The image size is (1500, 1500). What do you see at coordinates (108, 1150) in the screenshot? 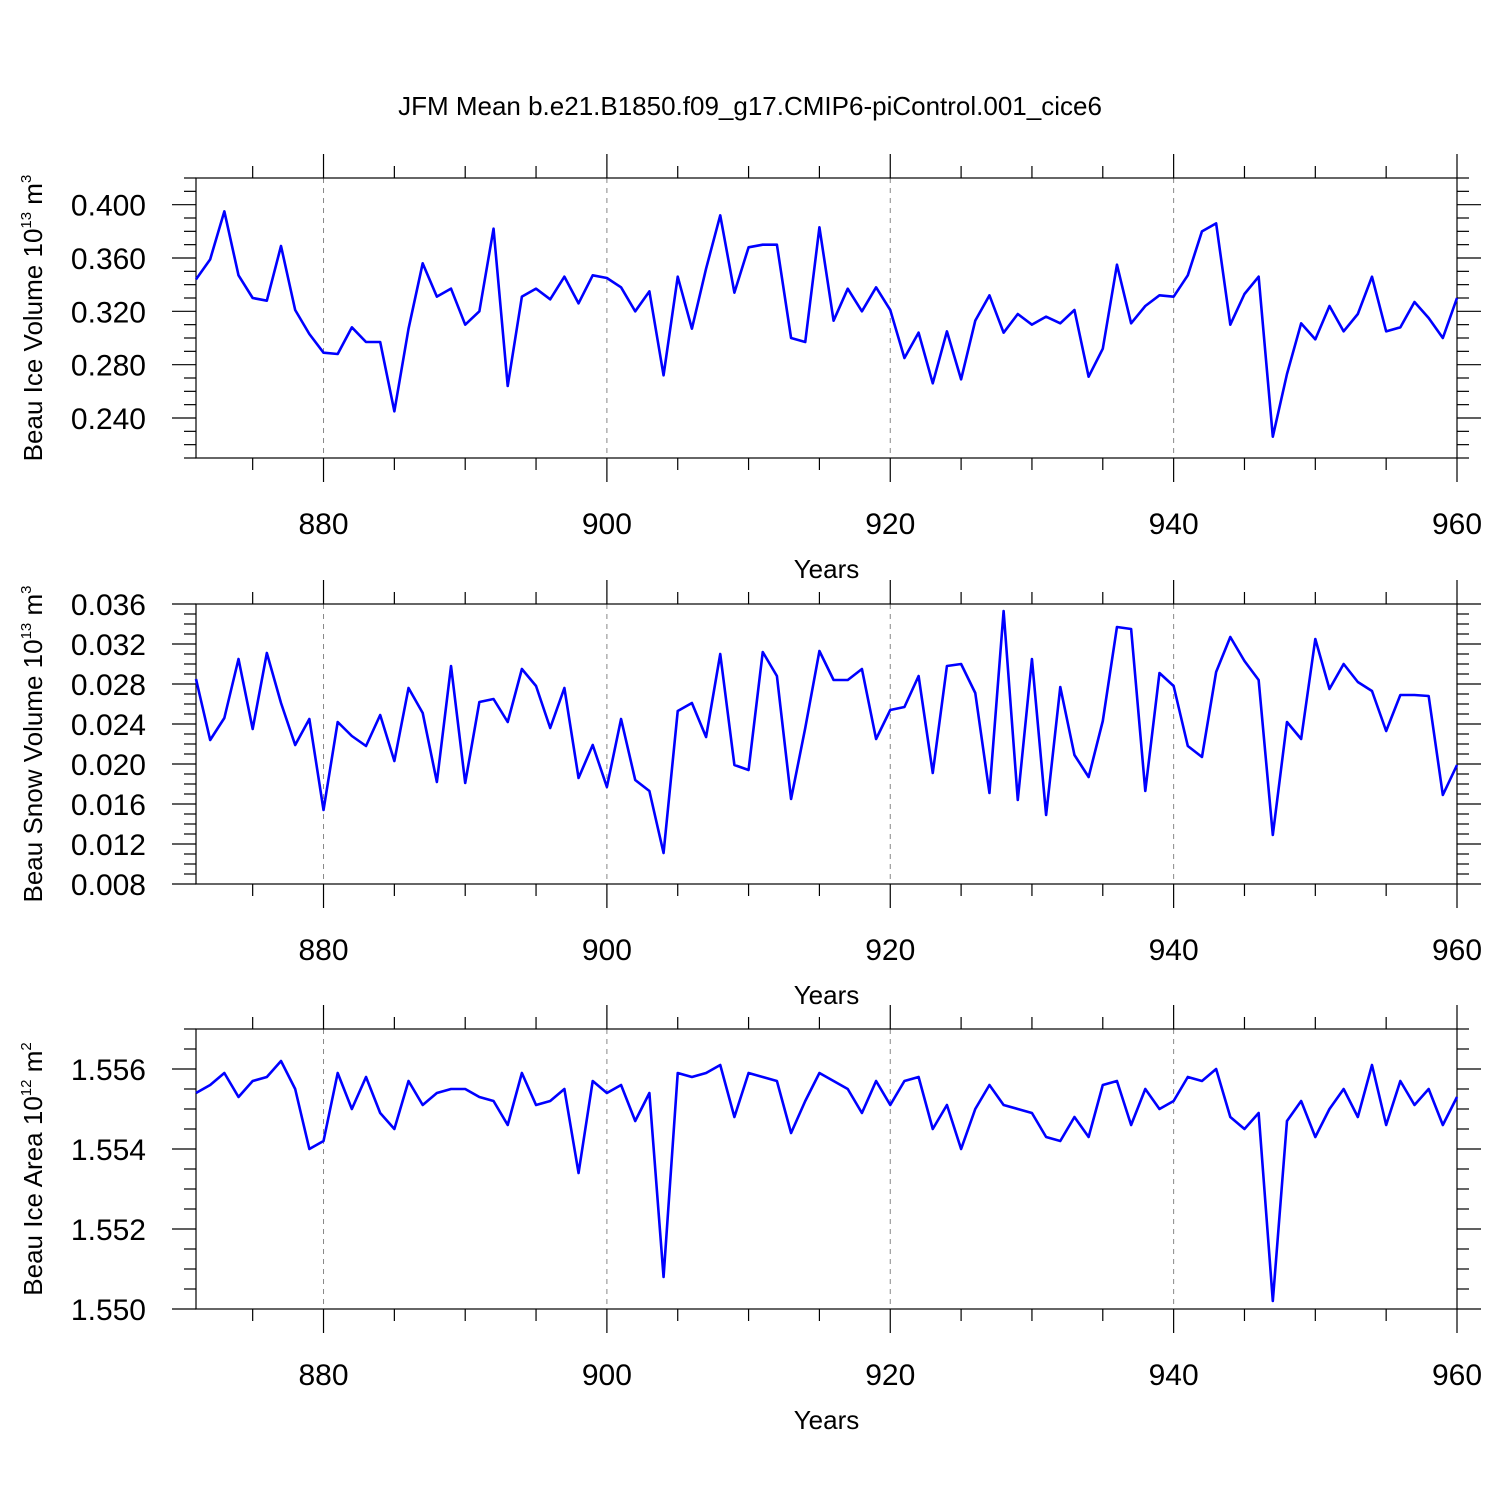
I see `panel-3-y-tick-label: 1.554` at bounding box center [108, 1150].